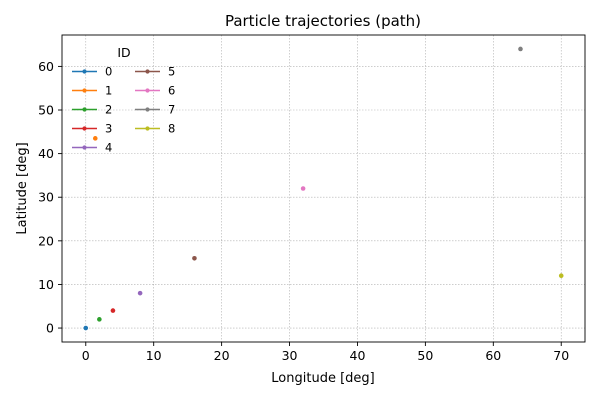 This screenshot has width=600, height=400. Describe the element at coordinates (290, 355) in the screenshot. I see `x-tick-label: 30` at that location.